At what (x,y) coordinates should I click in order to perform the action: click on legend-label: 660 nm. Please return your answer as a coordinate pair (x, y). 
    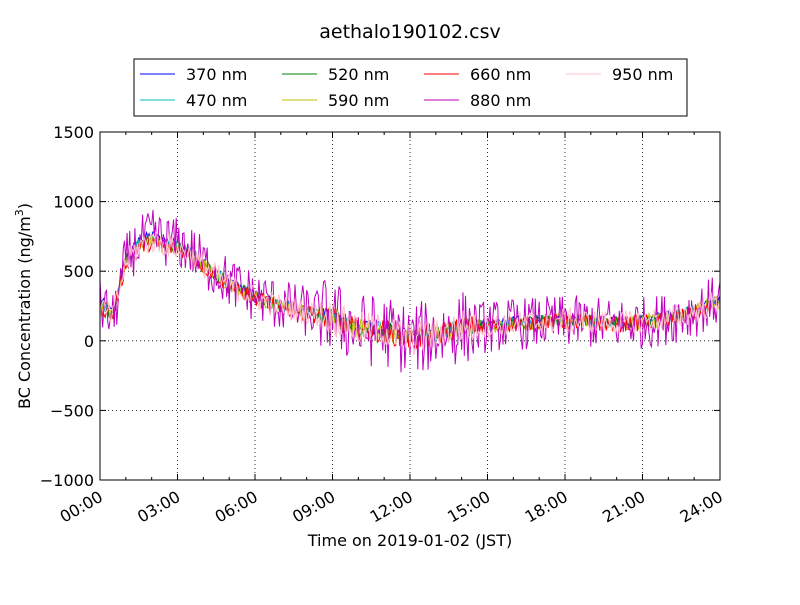
    Looking at the image, I should click on (500, 74).